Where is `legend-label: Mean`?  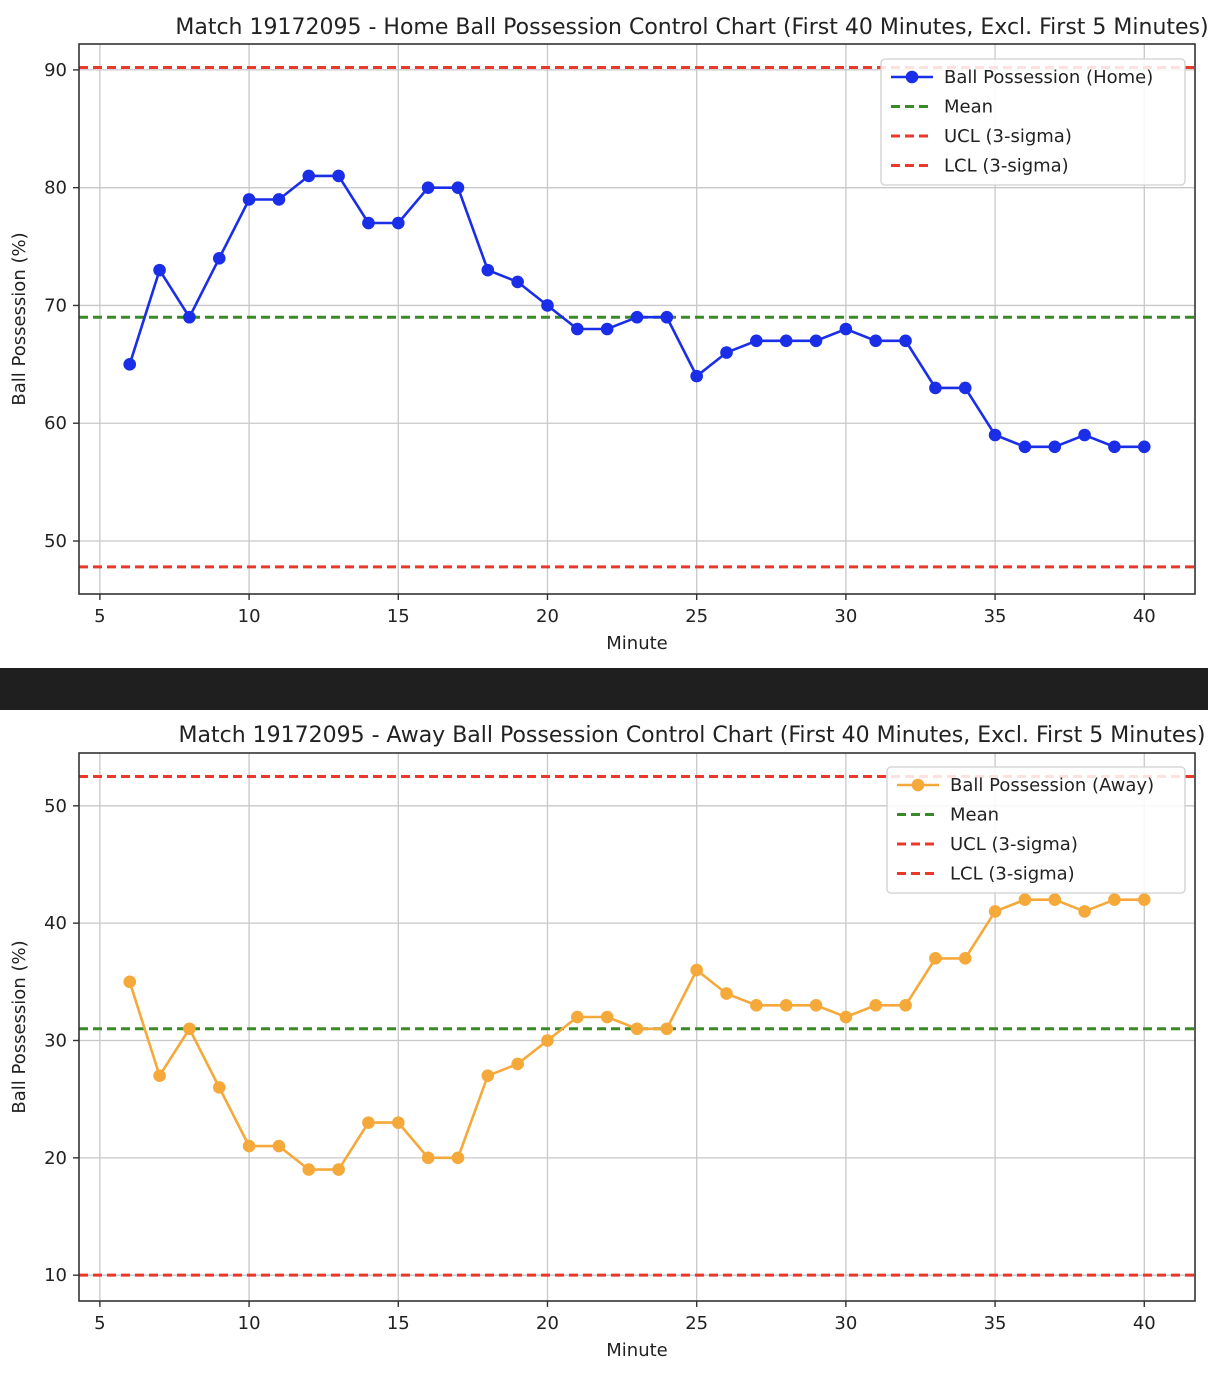
legend-label: Mean is located at coordinates (974, 815).